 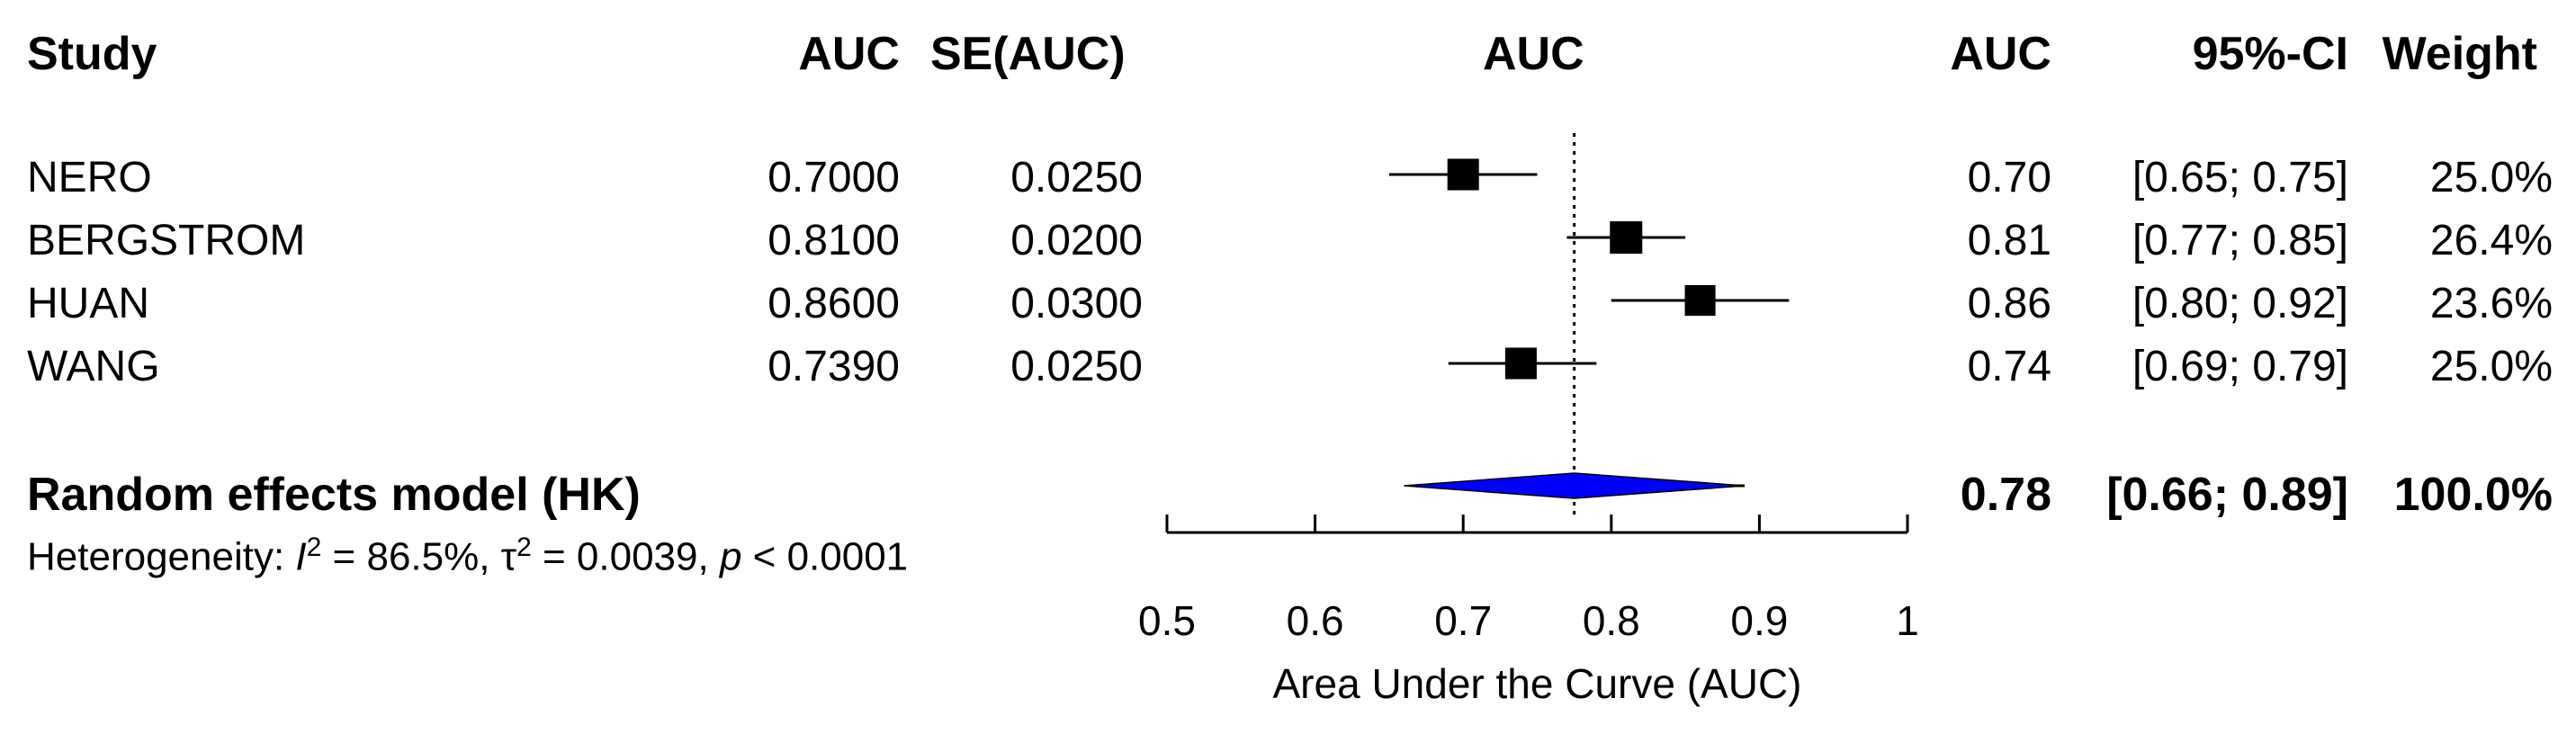 I want to click on pooled-model-label: Random effects model (HK), so click(x=334, y=495).